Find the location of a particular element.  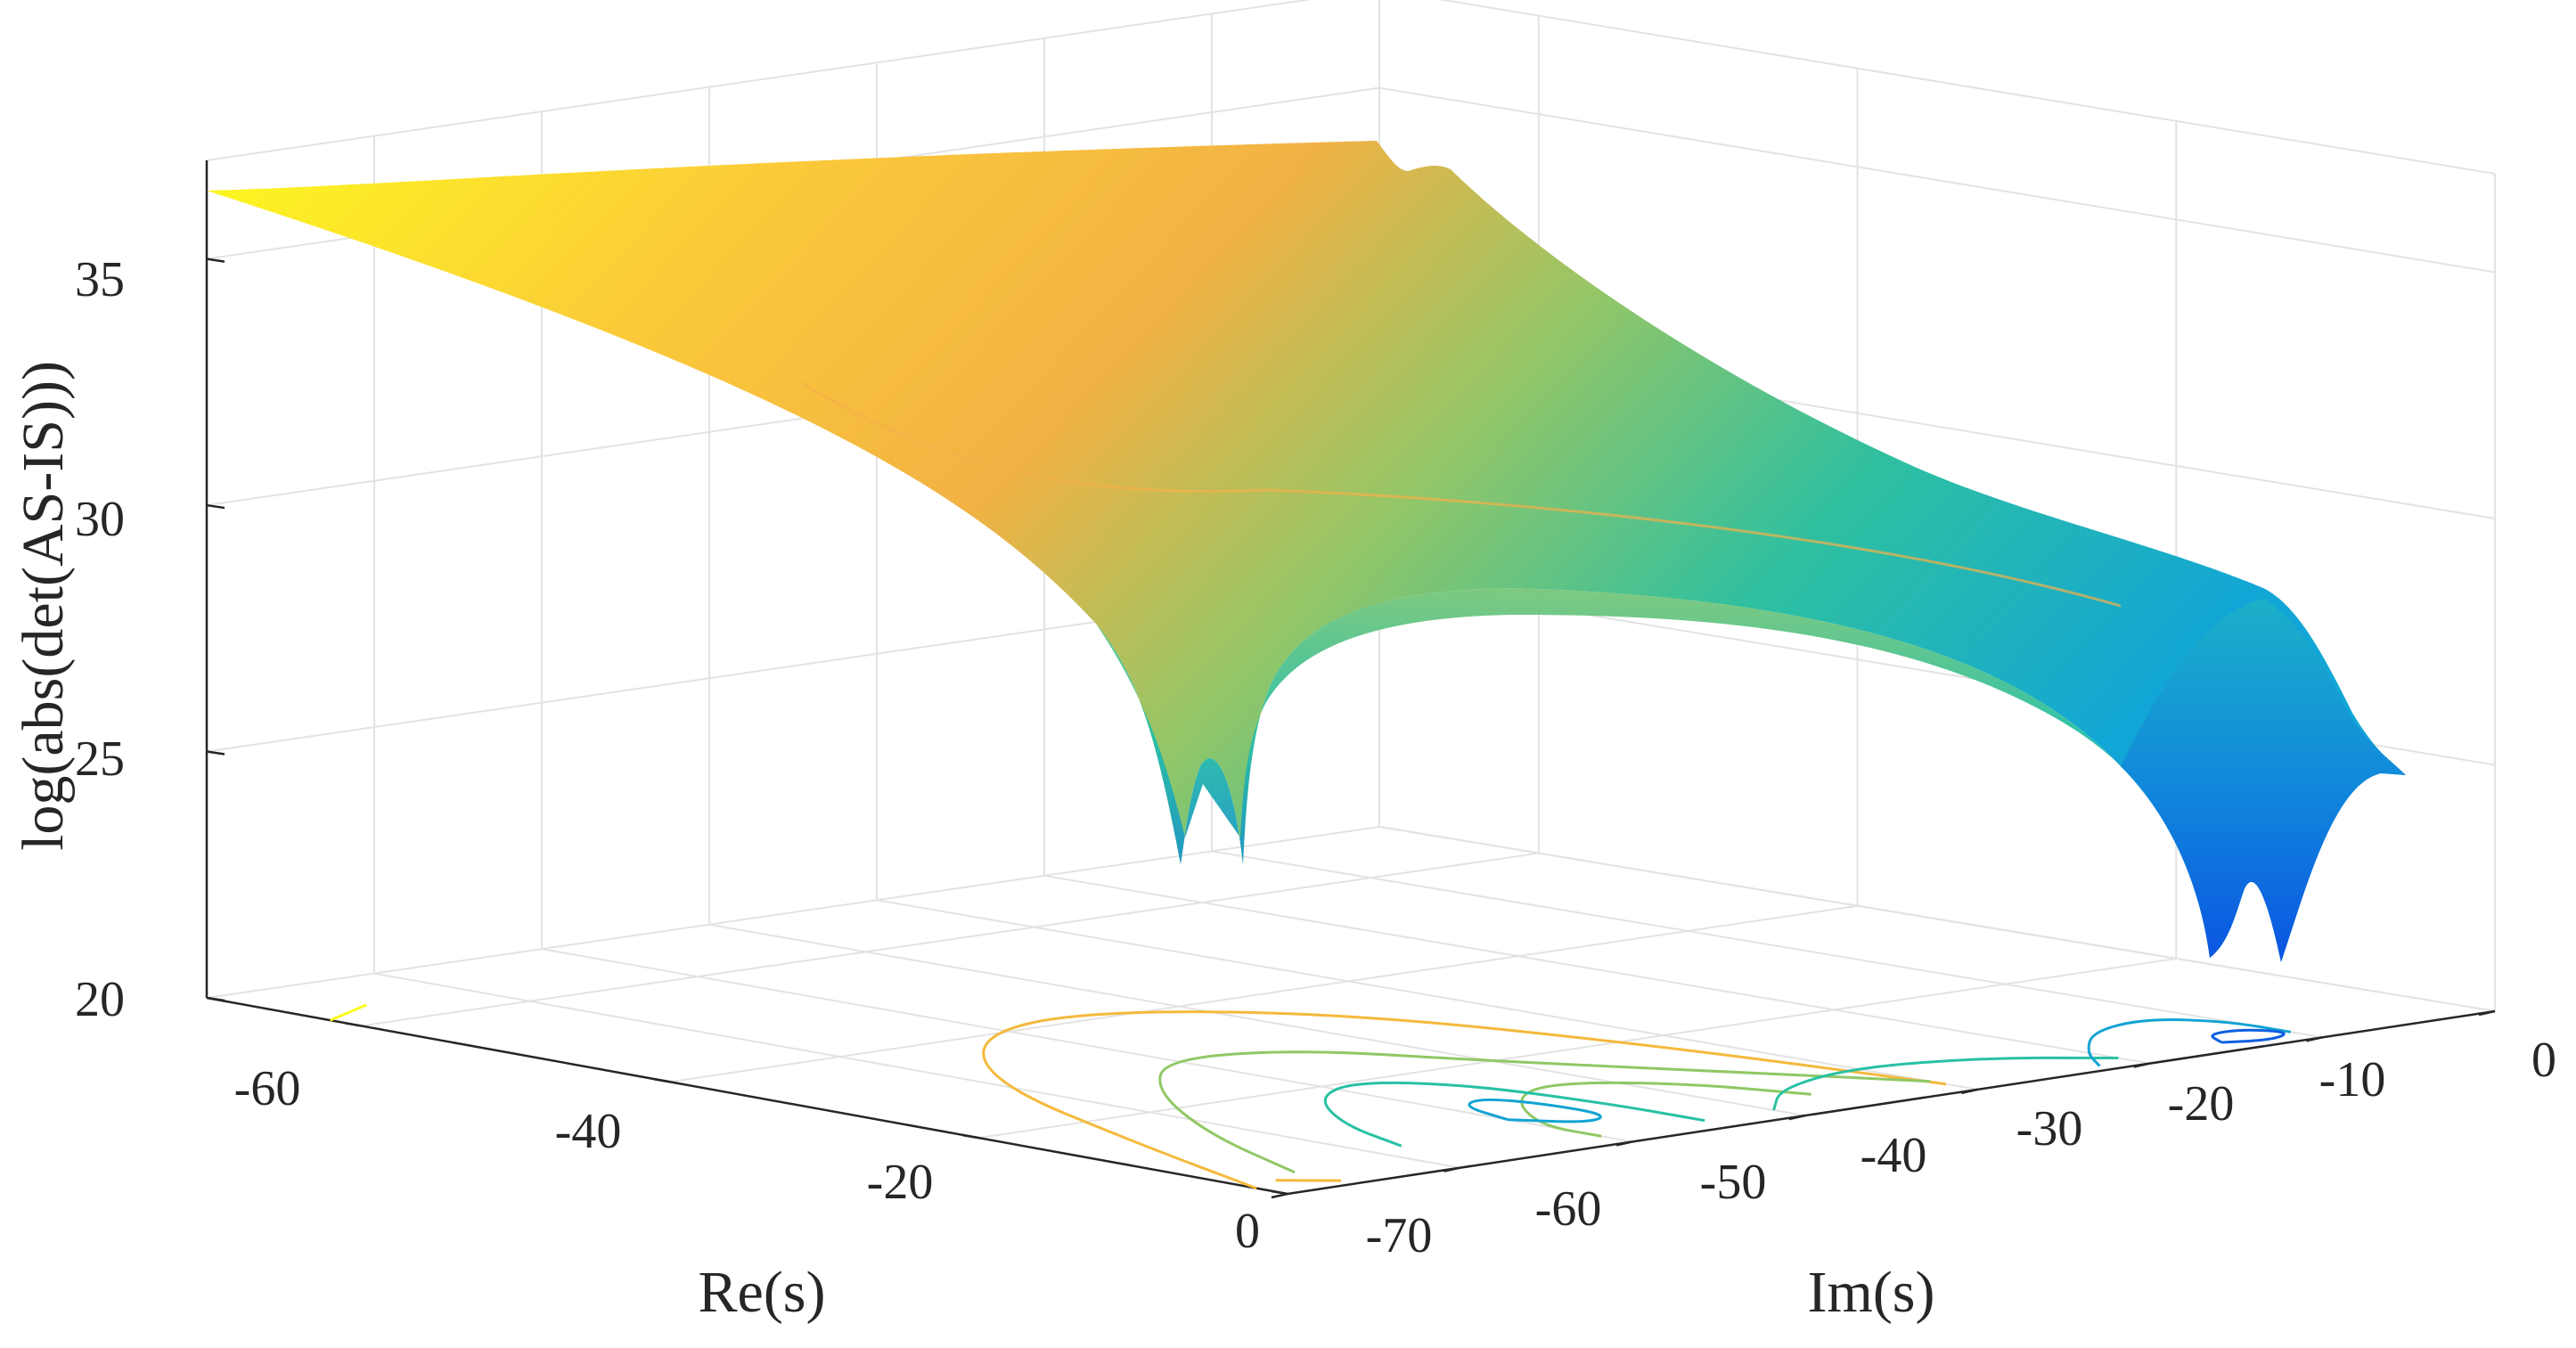

x-tick-label: 0 is located at coordinates (1247, 1231).